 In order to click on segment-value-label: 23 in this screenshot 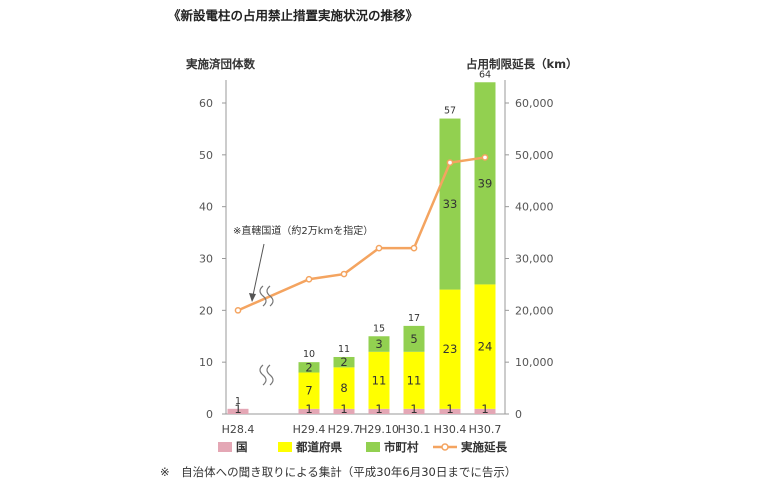, I will do `click(450, 349)`.